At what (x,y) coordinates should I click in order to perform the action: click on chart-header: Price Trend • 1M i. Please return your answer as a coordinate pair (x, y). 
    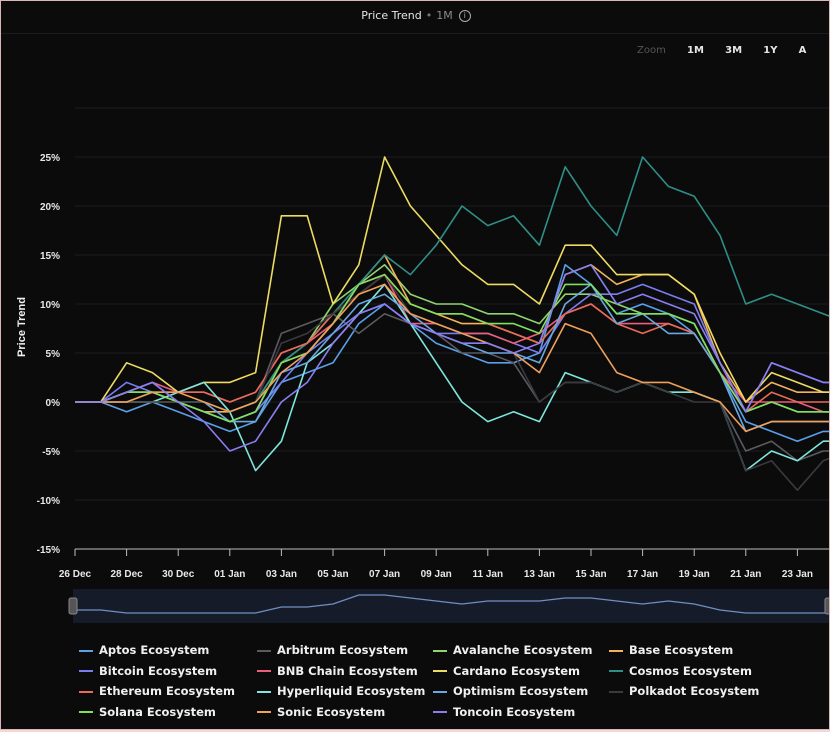
    Looking at the image, I should click on (415, 17).